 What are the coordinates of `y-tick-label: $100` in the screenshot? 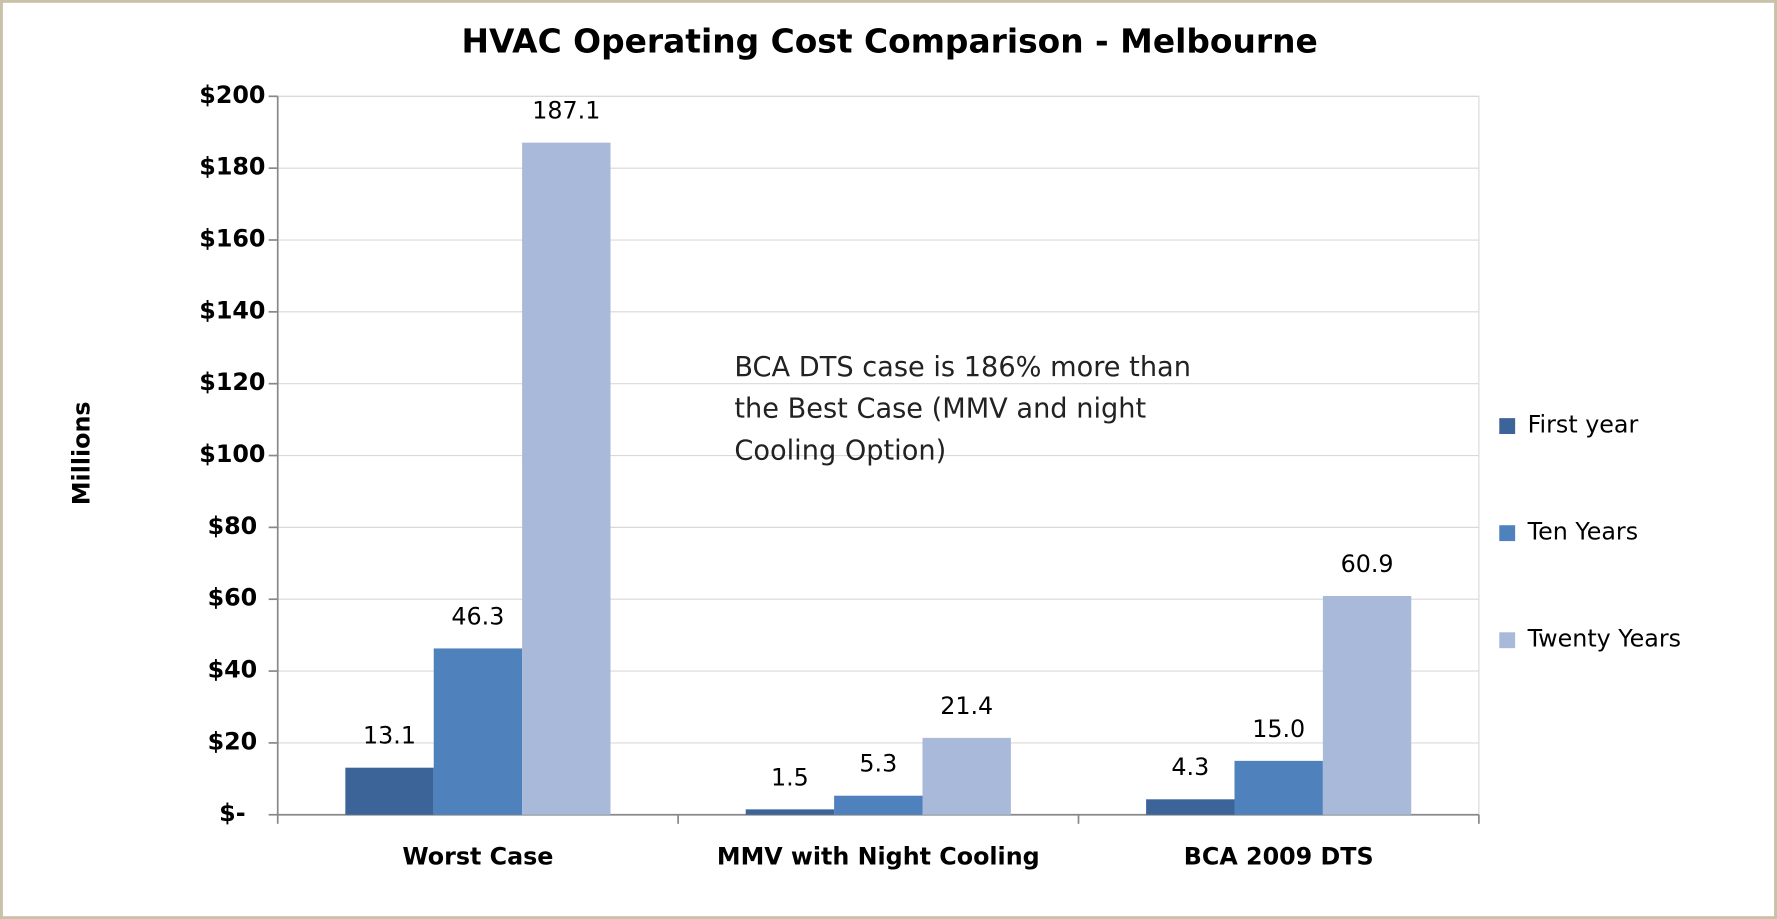 It's located at (232, 454).